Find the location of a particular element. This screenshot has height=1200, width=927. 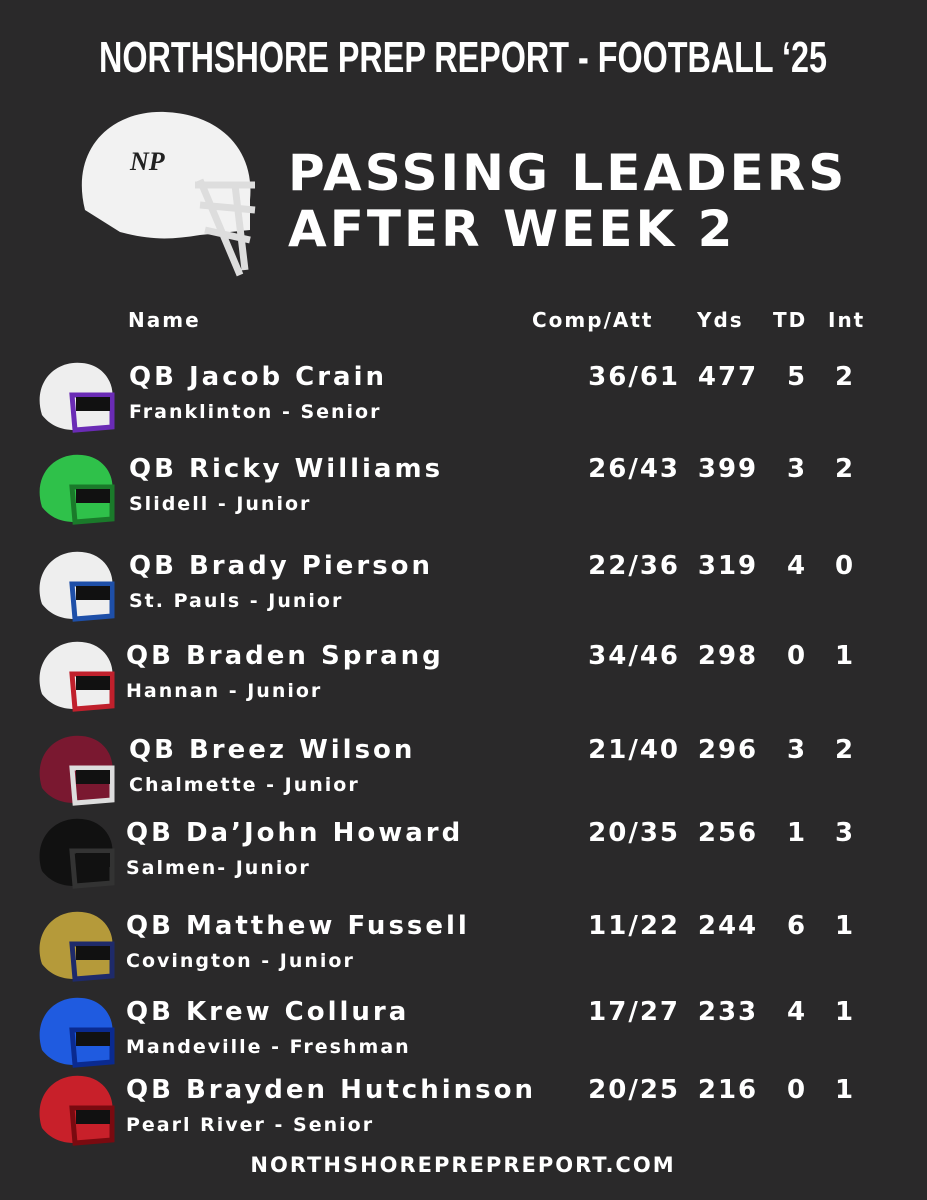

yards: 216 is located at coordinates (728, 1090).